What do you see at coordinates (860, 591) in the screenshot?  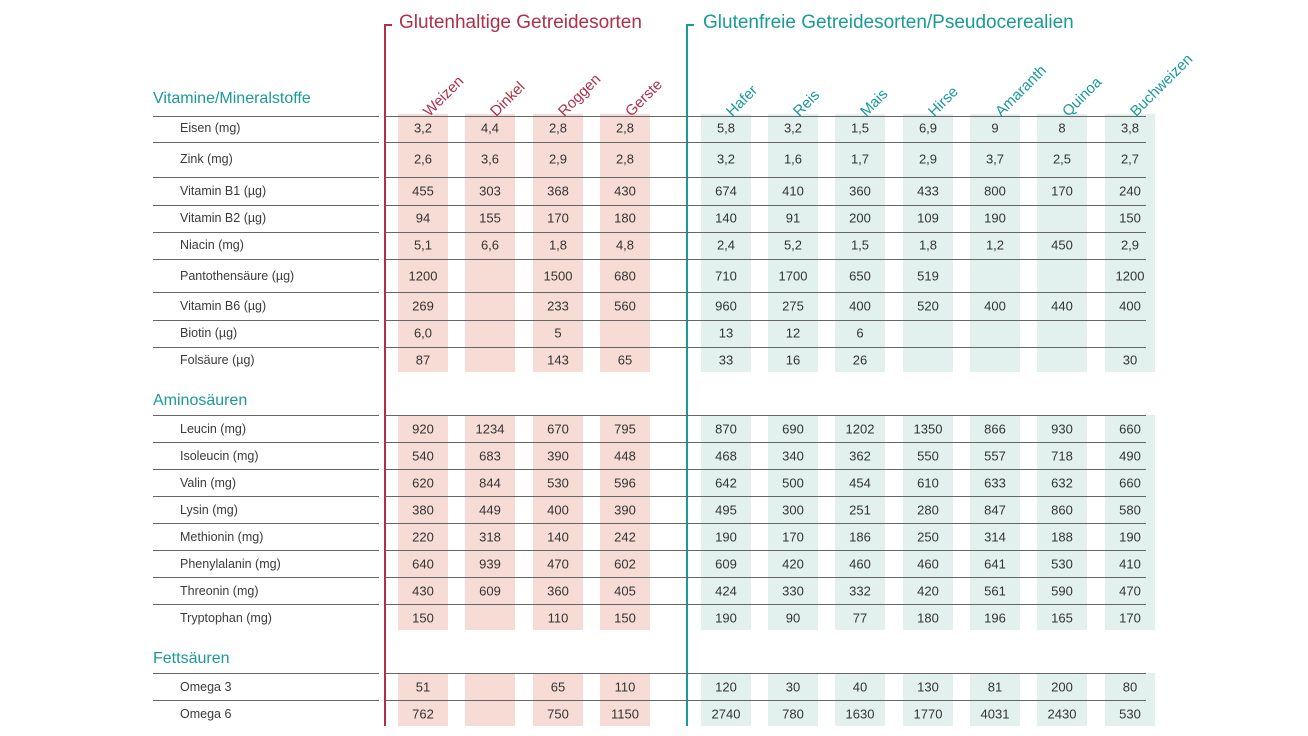 I see `value-cell: 332` at bounding box center [860, 591].